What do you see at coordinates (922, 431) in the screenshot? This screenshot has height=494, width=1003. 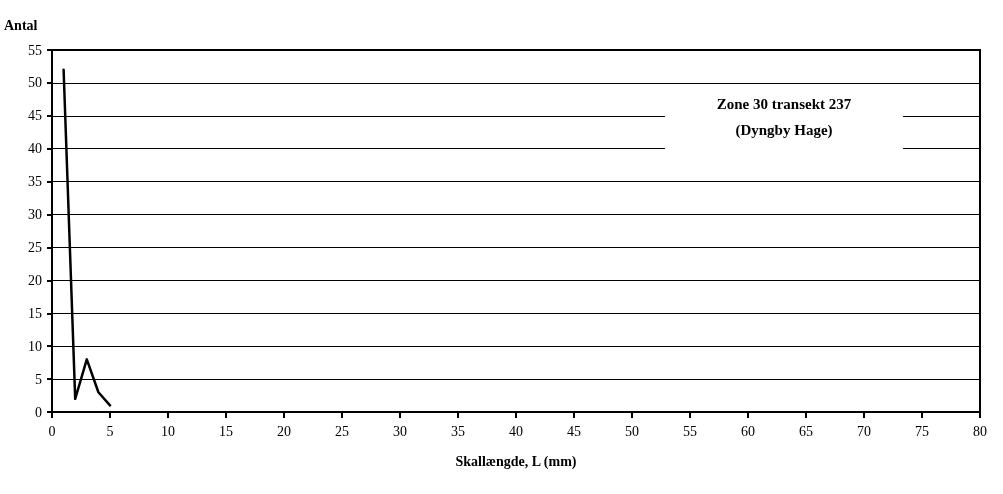 I see `x-tick-label: 75` at bounding box center [922, 431].